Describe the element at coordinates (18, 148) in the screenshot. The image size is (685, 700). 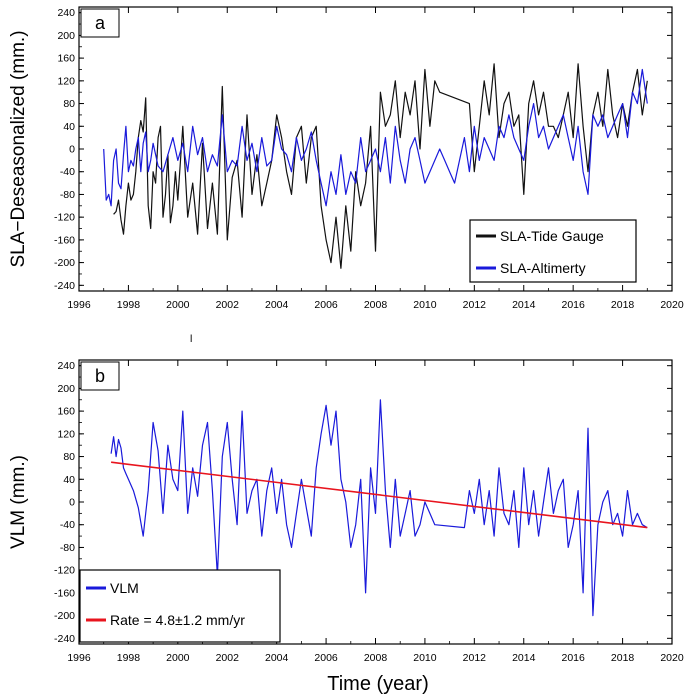
I see `y-axis-label: SLA−Deseasonalized (mm.)` at that location.